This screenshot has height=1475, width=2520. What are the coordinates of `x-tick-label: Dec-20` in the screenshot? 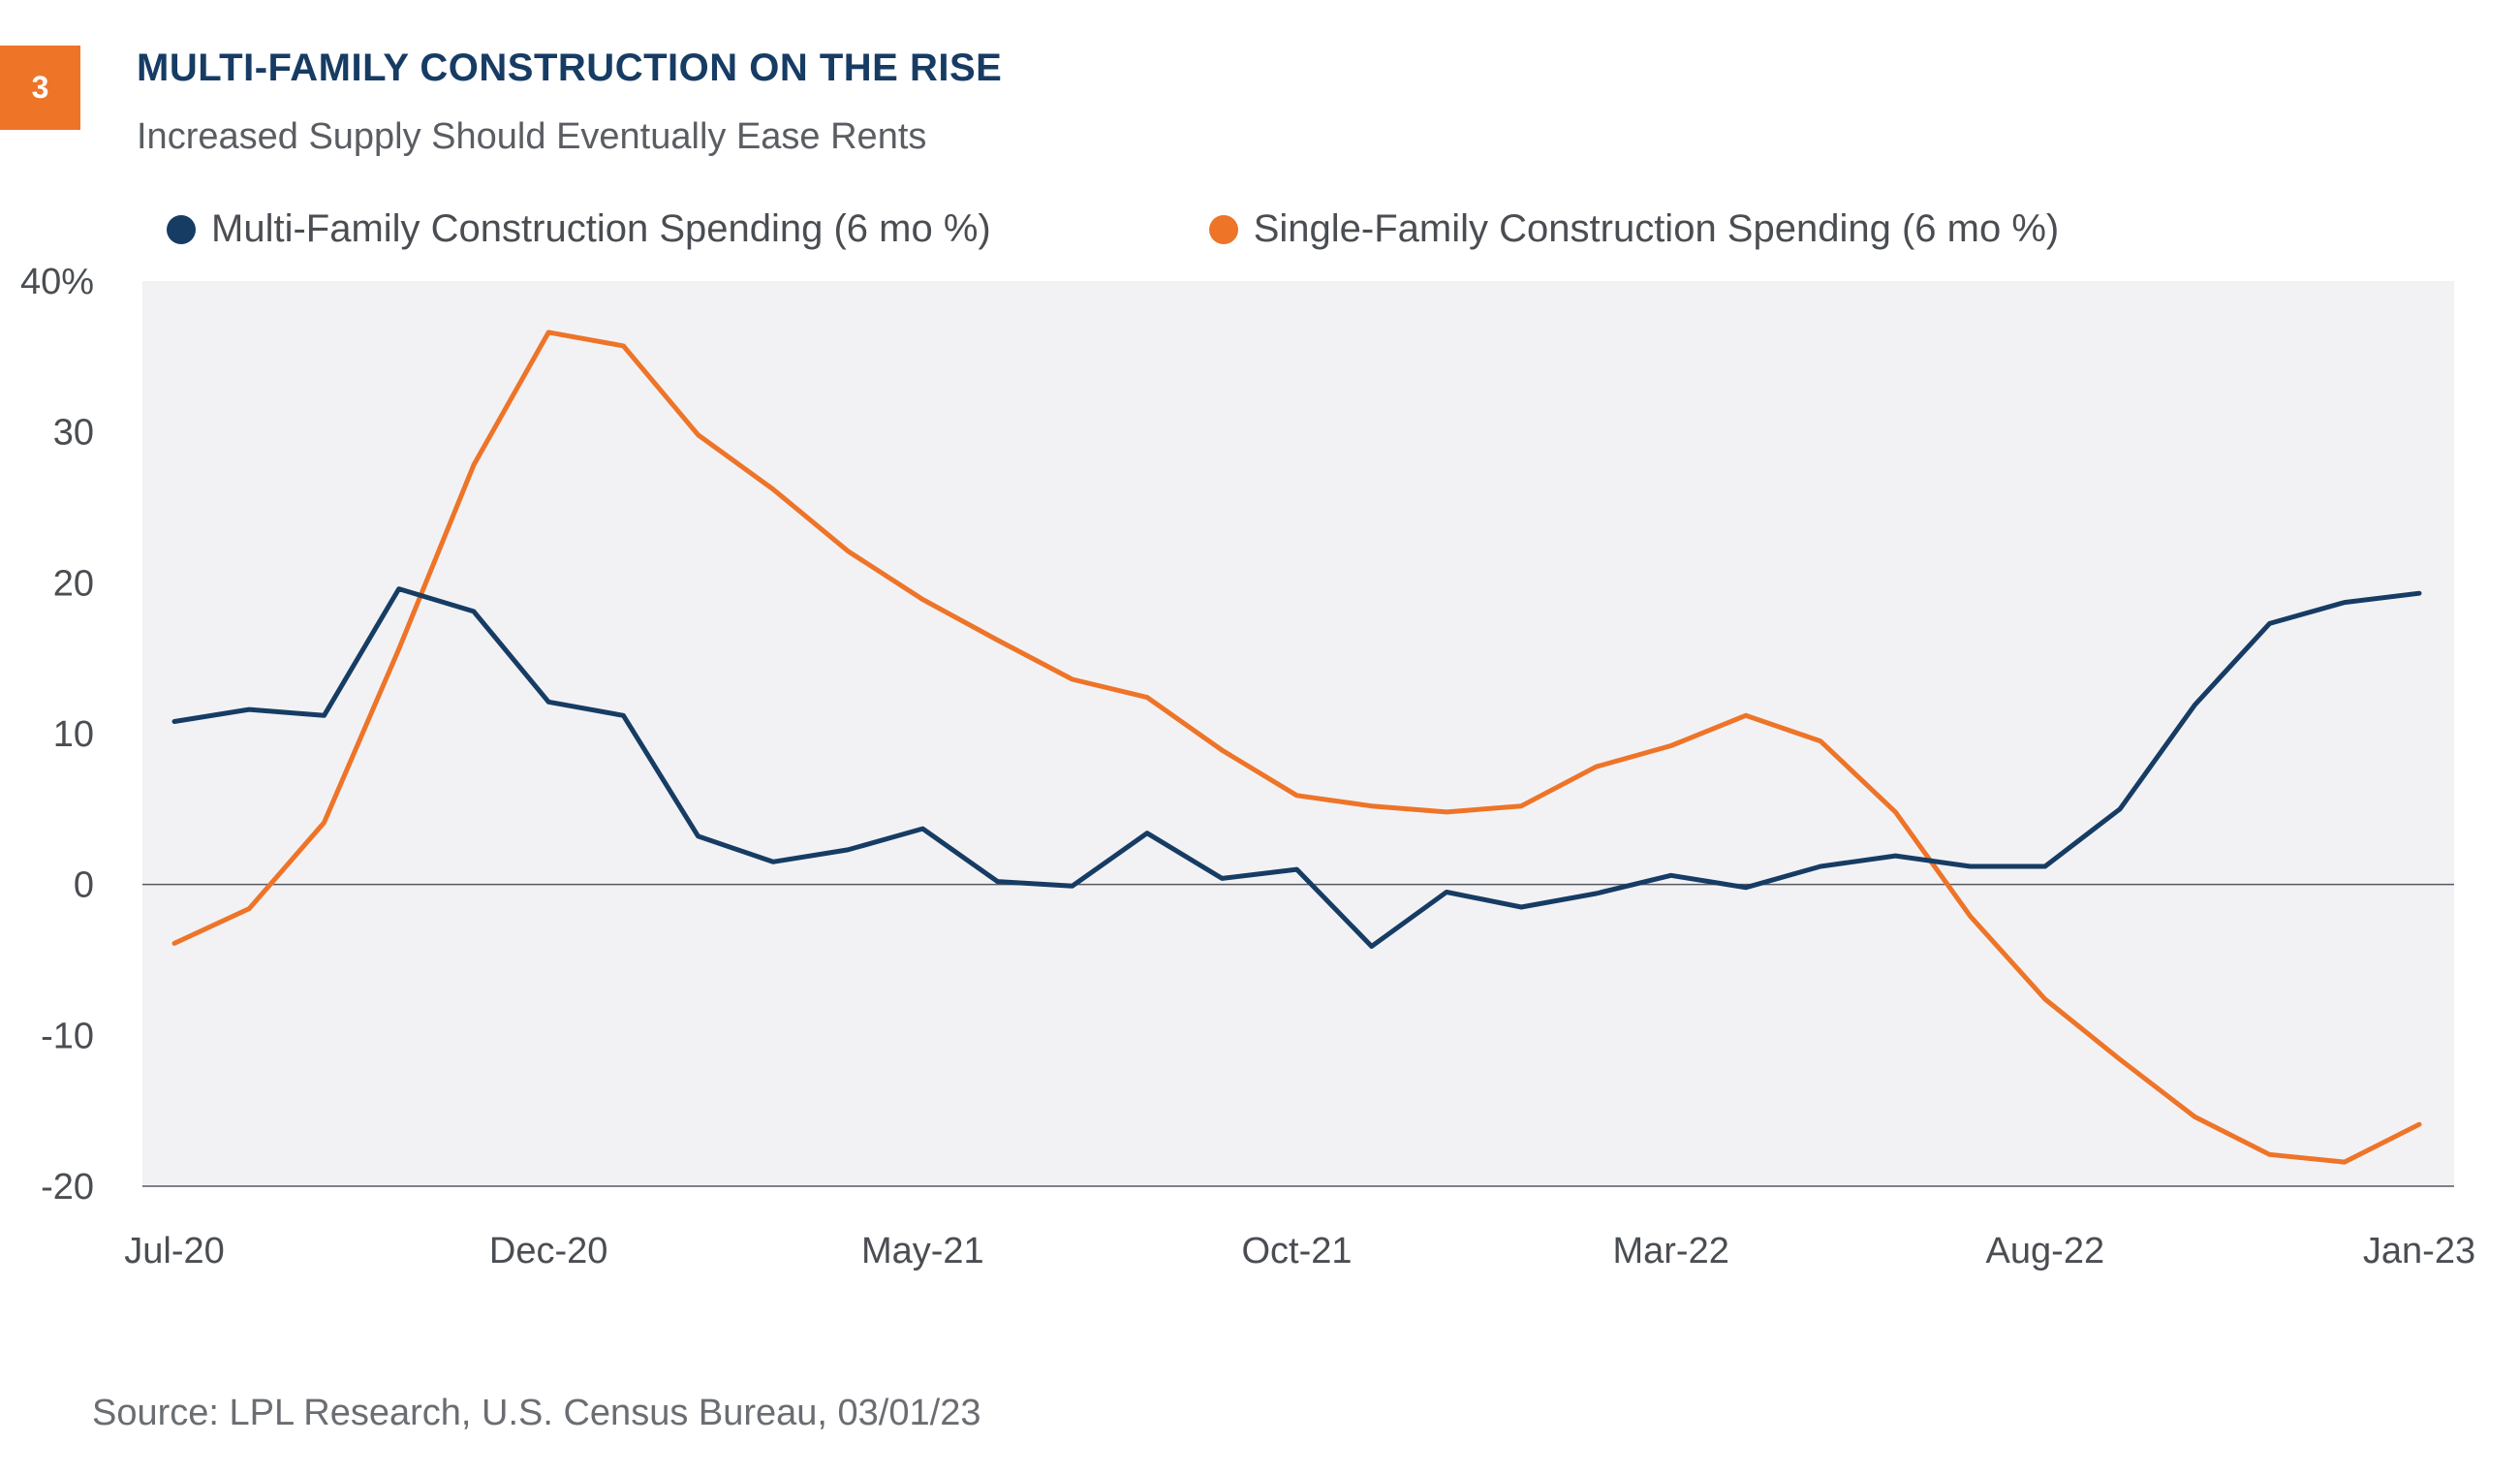 It's located at (548, 1251).